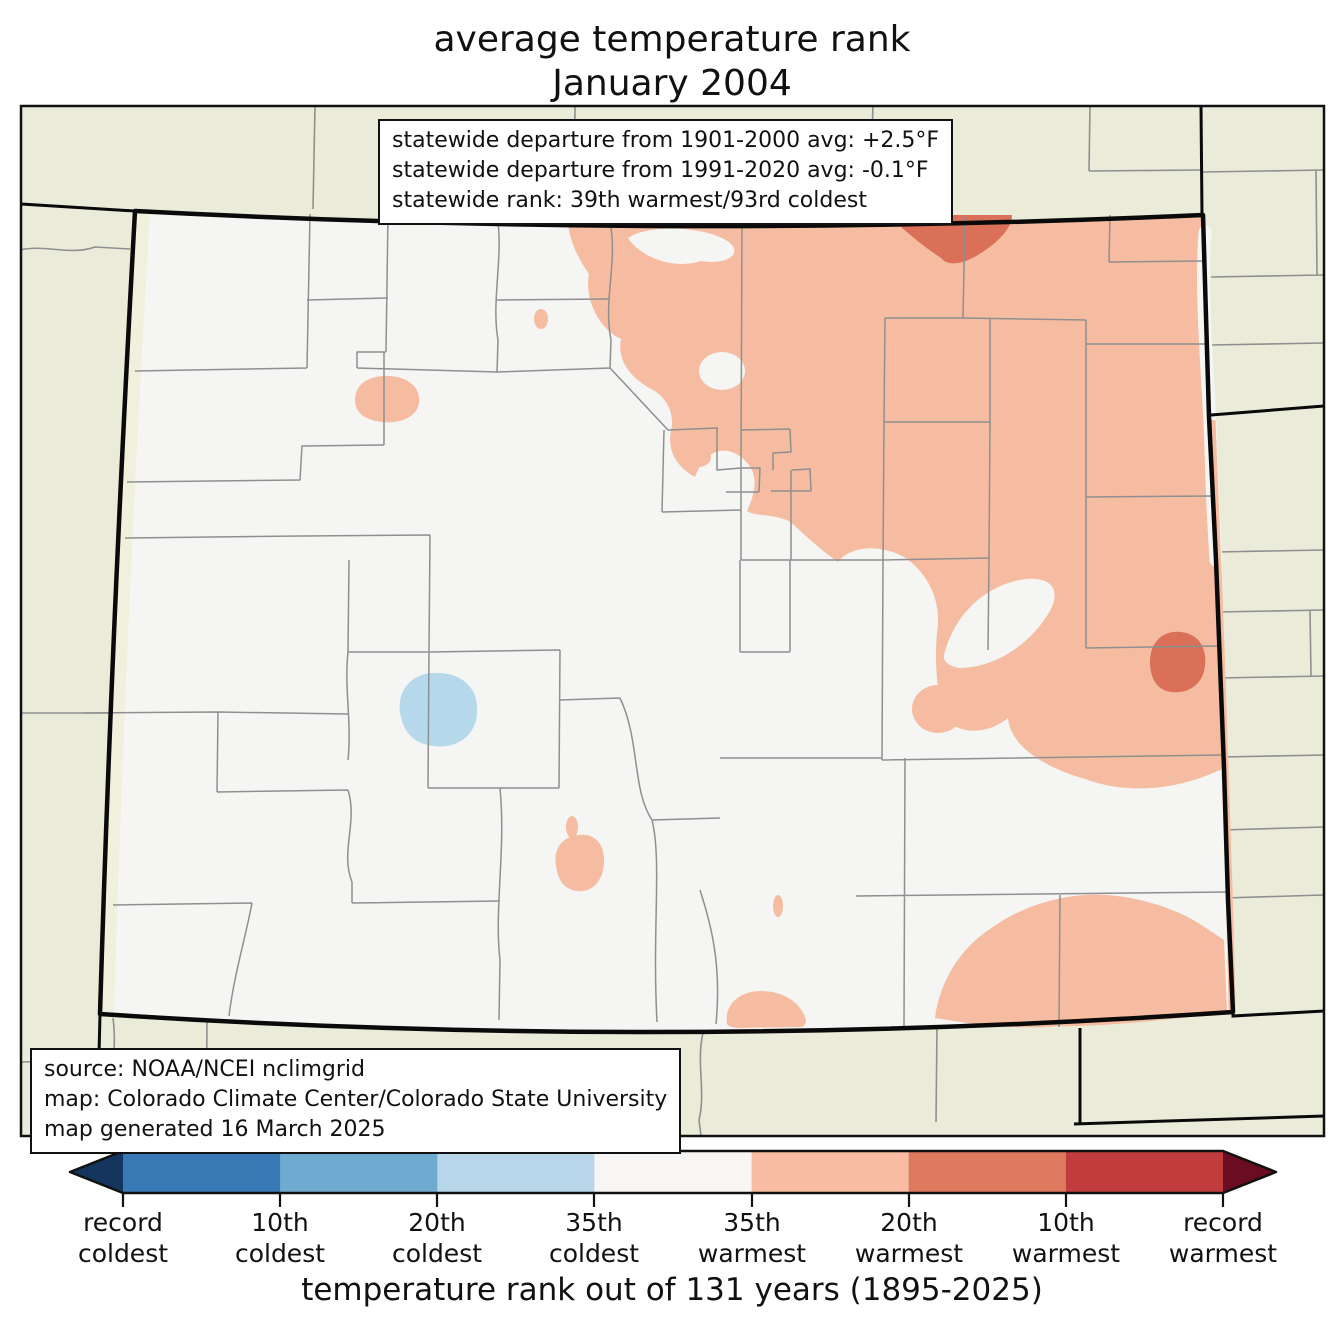 Image resolution: width=1344 pixels, height=1337 pixels. Describe the element at coordinates (1223, 1238) in the screenshot. I see `tick-label-record-warmest: record warmest` at that location.